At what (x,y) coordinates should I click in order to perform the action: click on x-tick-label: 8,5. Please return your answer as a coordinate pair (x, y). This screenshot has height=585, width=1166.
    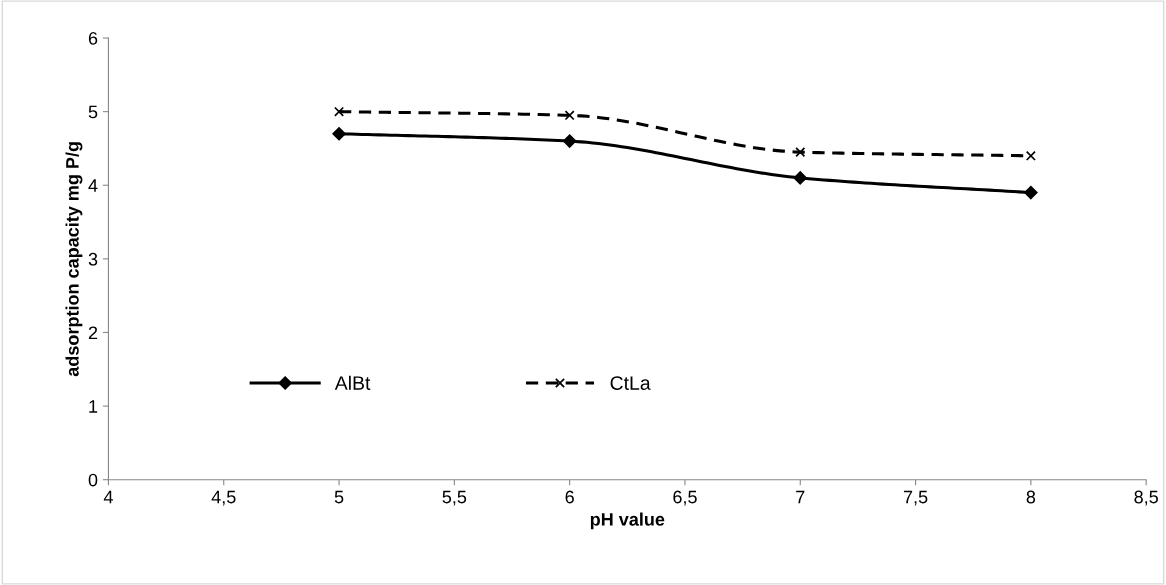
    Looking at the image, I should click on (1146, 498).